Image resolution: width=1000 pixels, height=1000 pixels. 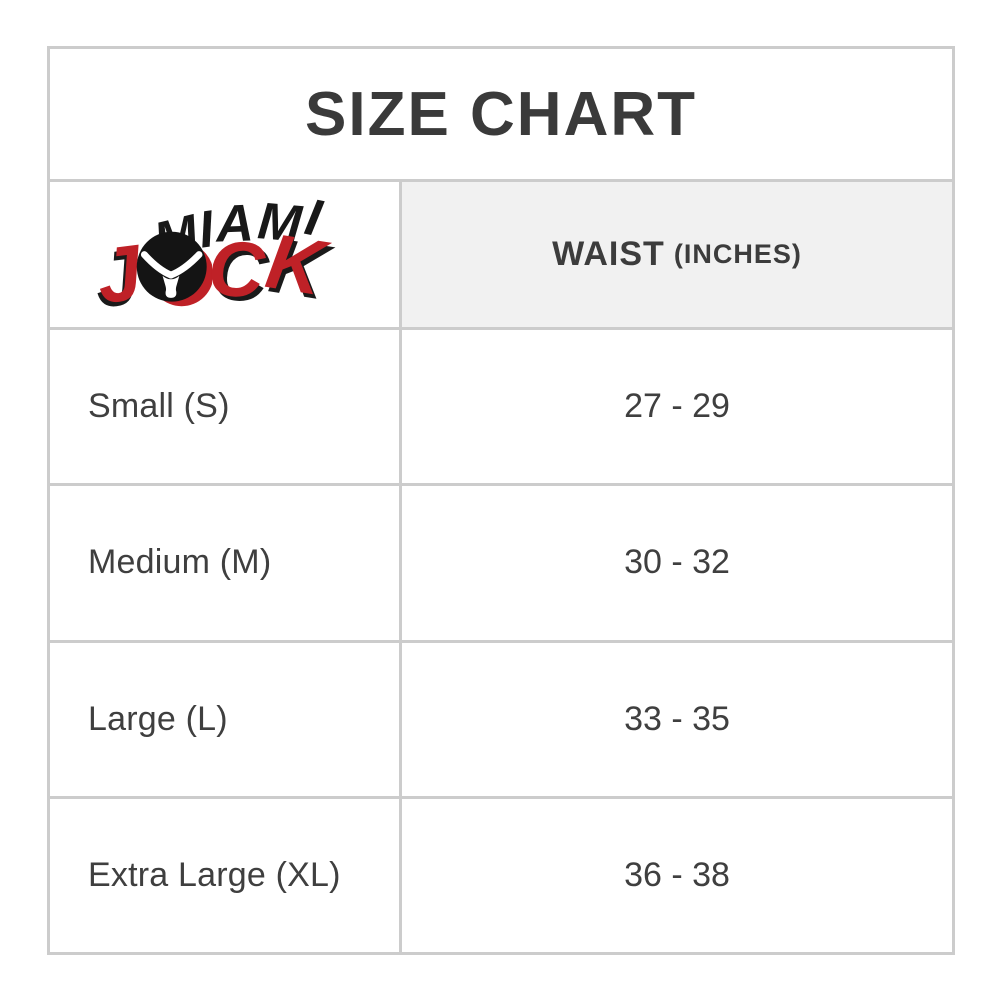 I want to click on brand-logo-cell: M I A M I J, so click(x=224, y=254).